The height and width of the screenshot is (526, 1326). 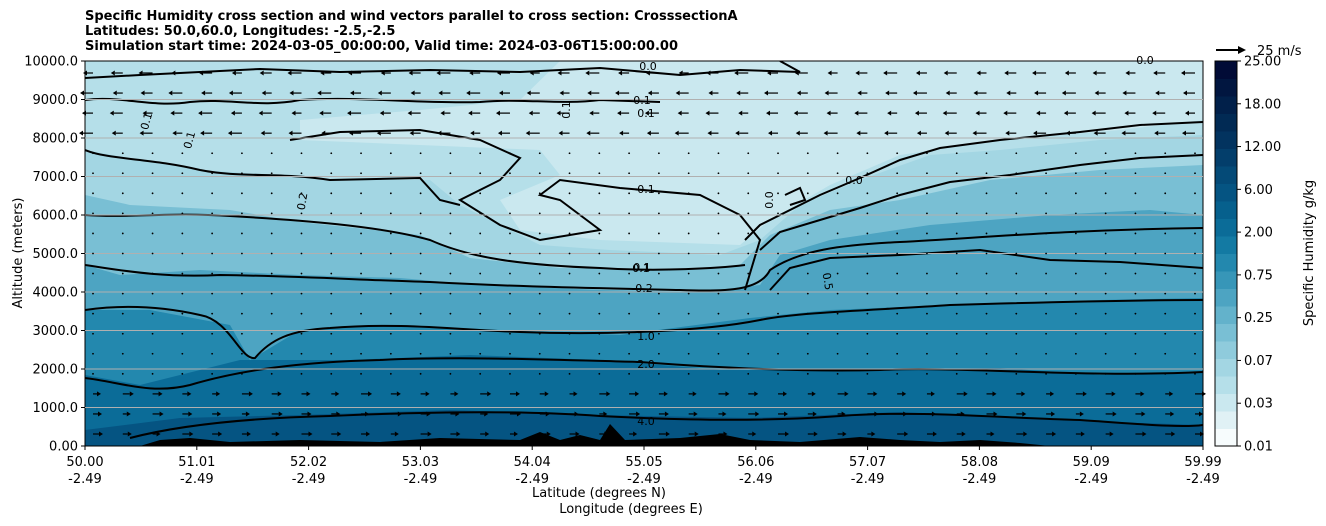 I want to click on colorbar-tick-label: 0.75, so click(x=1258, y=275).